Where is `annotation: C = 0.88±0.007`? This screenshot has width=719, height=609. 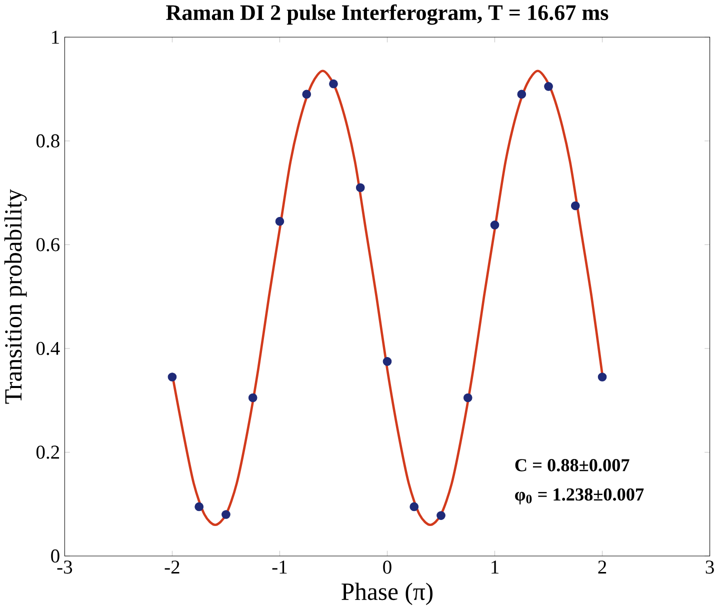 annotation: C = 0.88±0.007 is located at coordinates (572, 465).